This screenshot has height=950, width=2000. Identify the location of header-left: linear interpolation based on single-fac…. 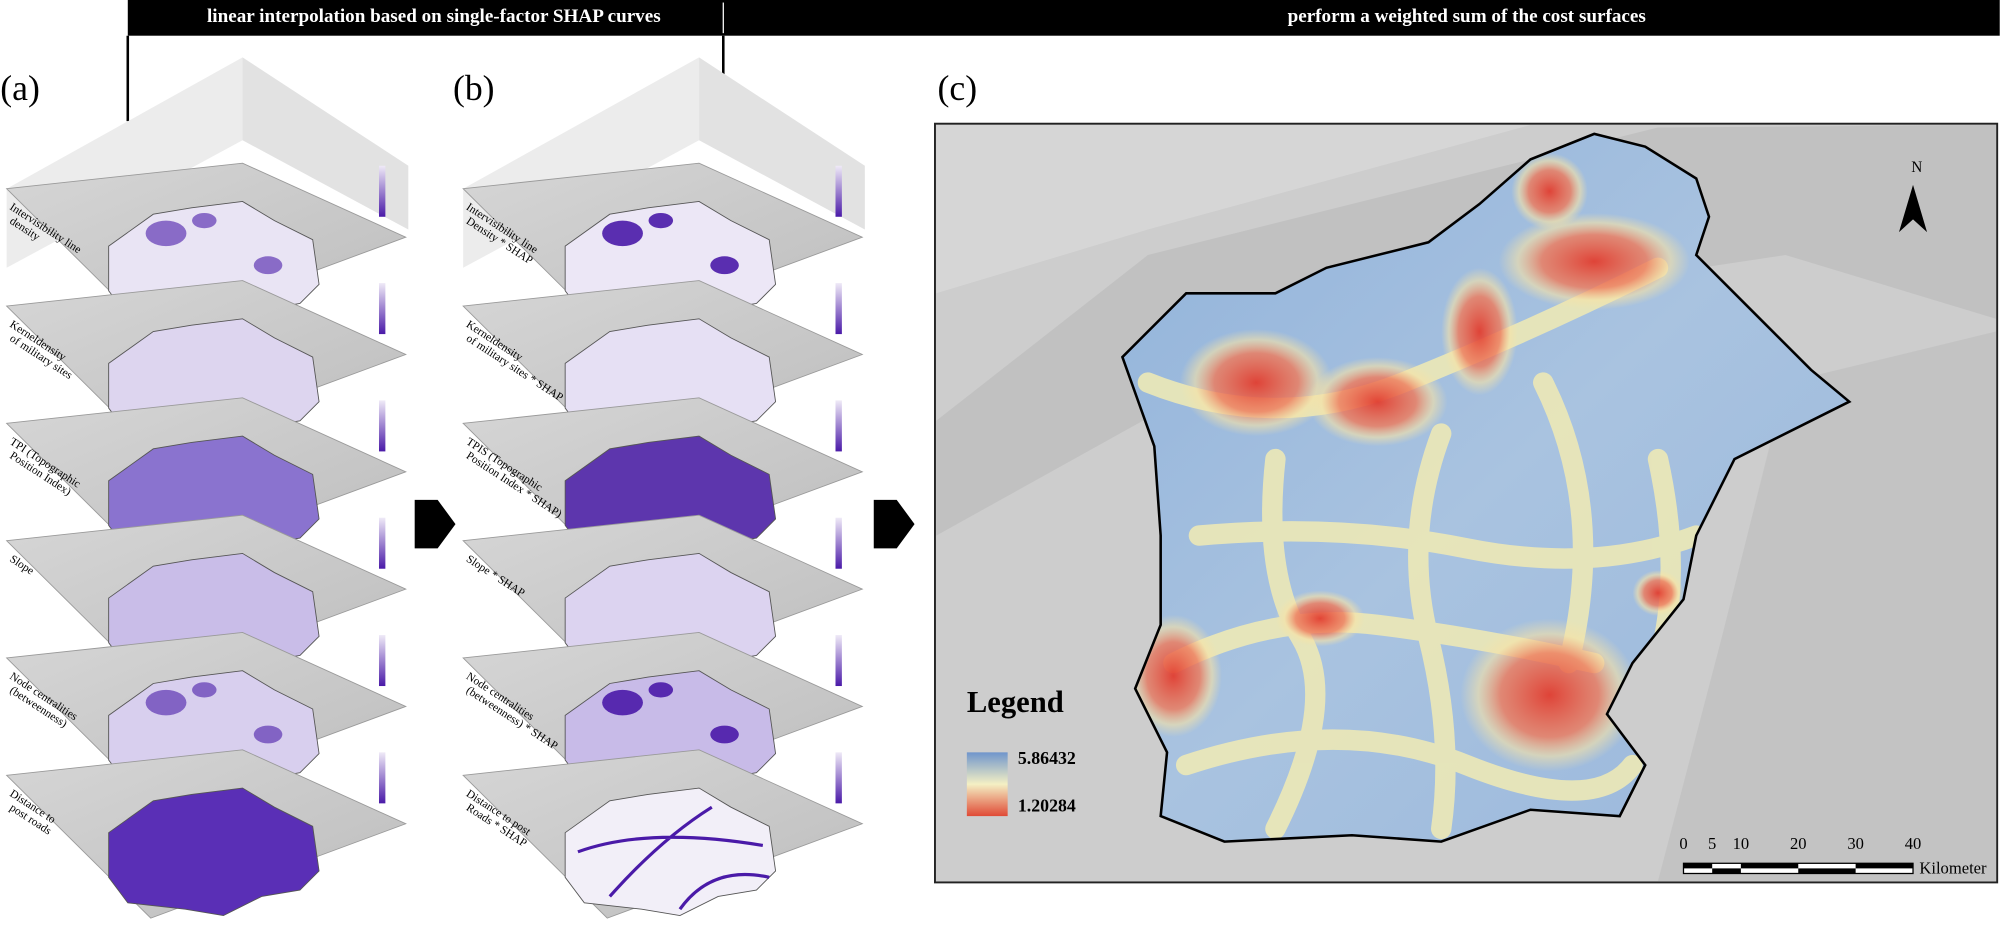
(434, 16).